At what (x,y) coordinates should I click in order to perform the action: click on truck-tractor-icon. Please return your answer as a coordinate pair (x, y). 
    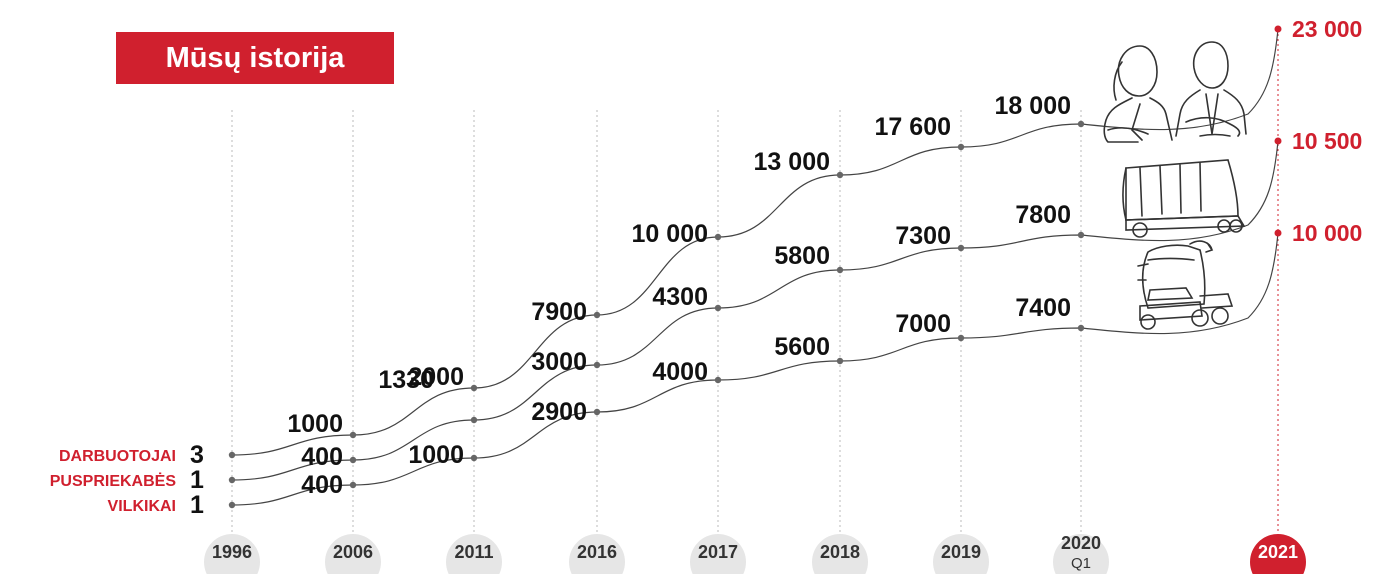
    Looking at the image, I should click on (1185, 285).